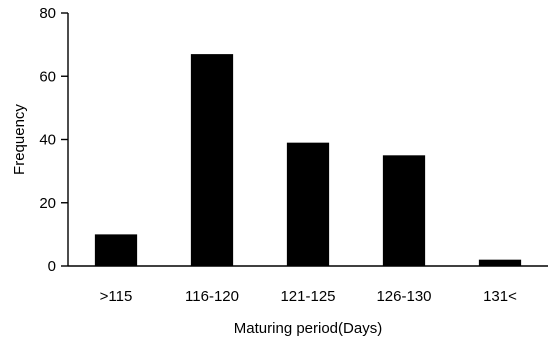  Describe the element at coordinates (47, 76) in the screenshot. I see `y-tick-label: 60` at that location.